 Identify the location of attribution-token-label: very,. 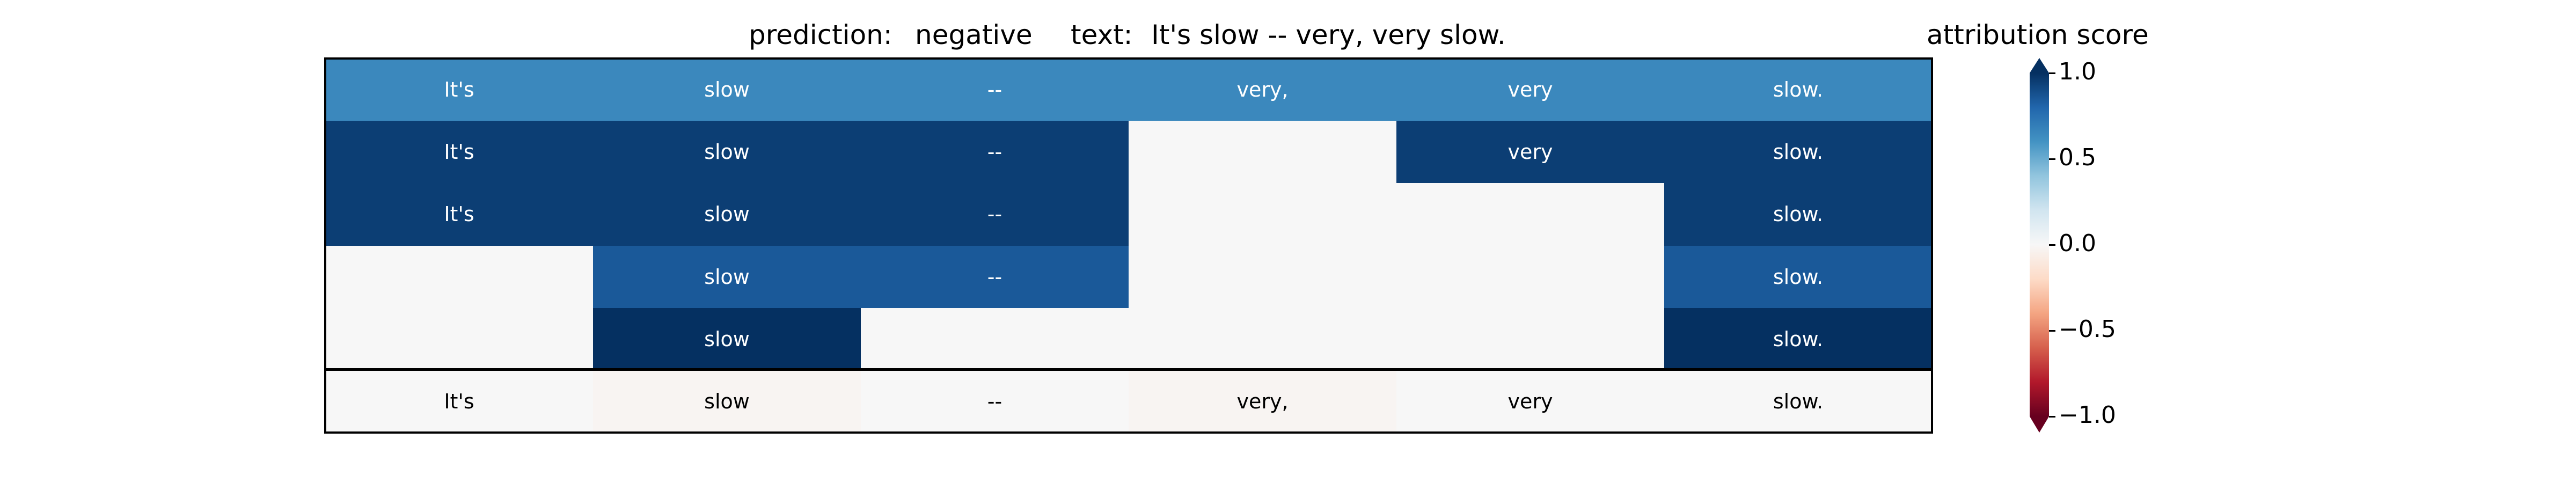
(1262, 401).